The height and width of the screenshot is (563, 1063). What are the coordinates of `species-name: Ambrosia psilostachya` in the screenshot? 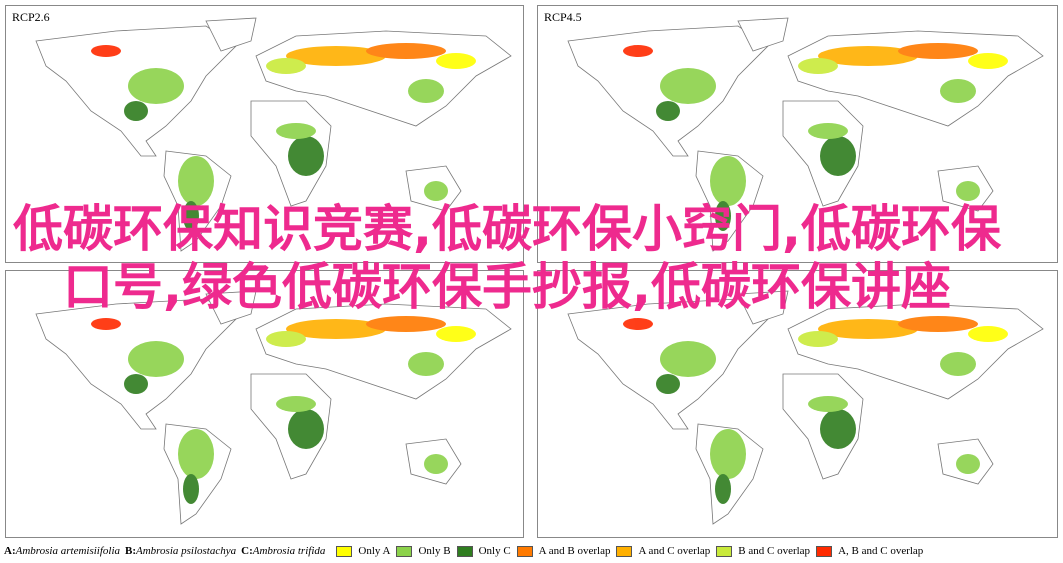 It's located at (186, 551).